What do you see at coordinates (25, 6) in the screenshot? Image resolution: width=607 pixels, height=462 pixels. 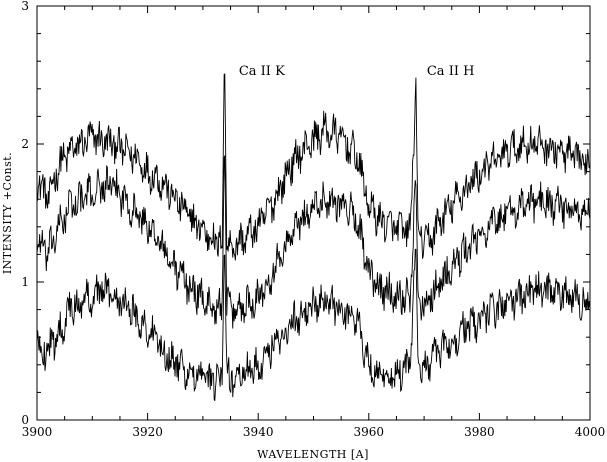 I see `y-tick-label: 3` at bounding box center [25, 6].